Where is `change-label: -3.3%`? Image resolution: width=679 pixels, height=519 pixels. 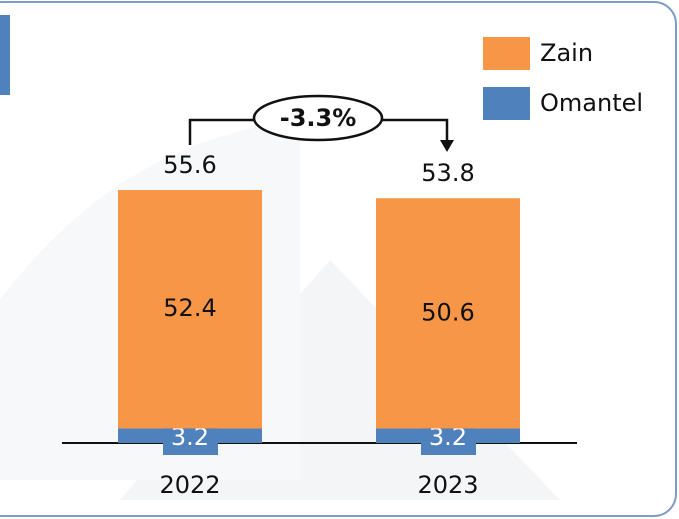
change-label: -3.3% is located at coordinates (318, 118).